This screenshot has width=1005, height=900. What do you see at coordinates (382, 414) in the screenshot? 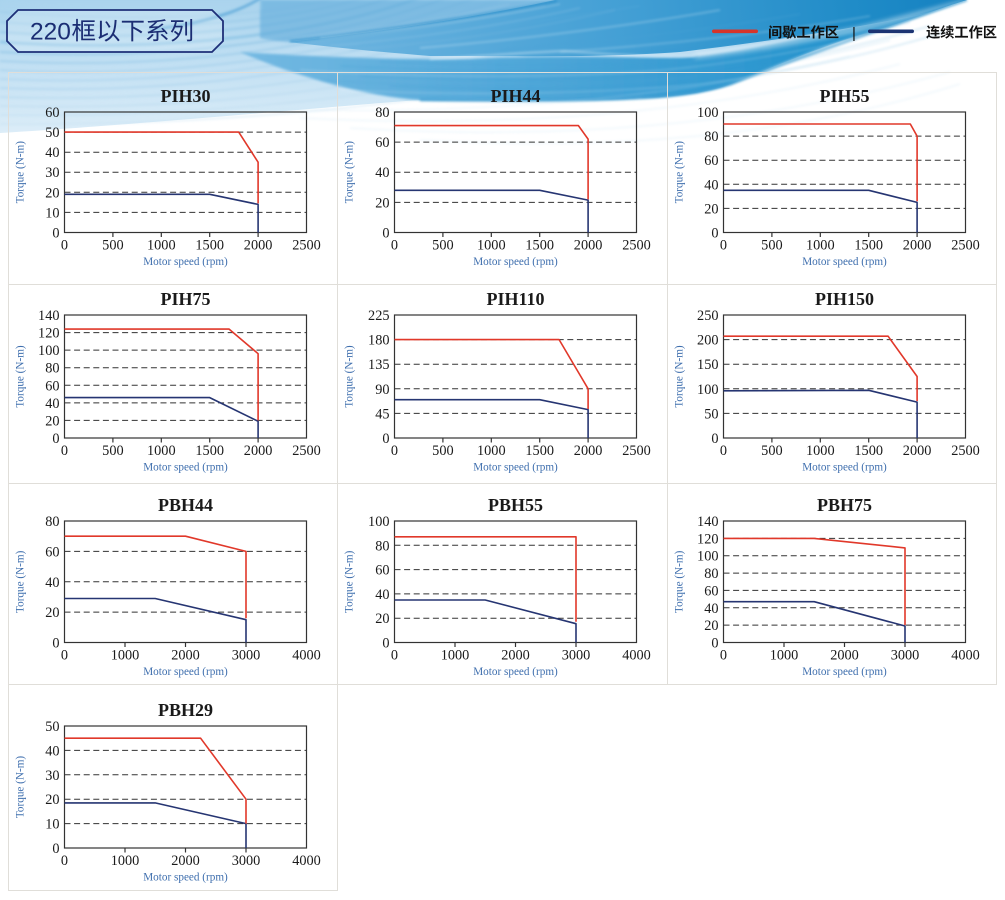
I see `svg-text: 45` at bounding box center [382, 414].